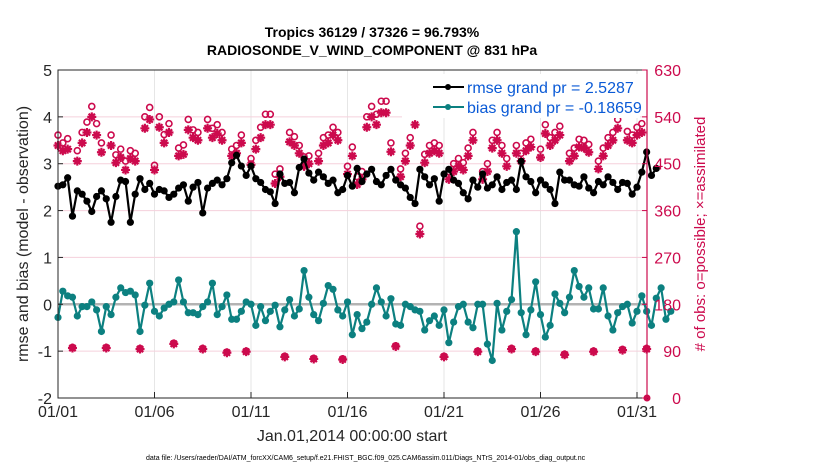  What do you see at coordinates (47, 212) in the screenshot?
I see `y-left-tick-label: 2` at bounding box center [47, 212].